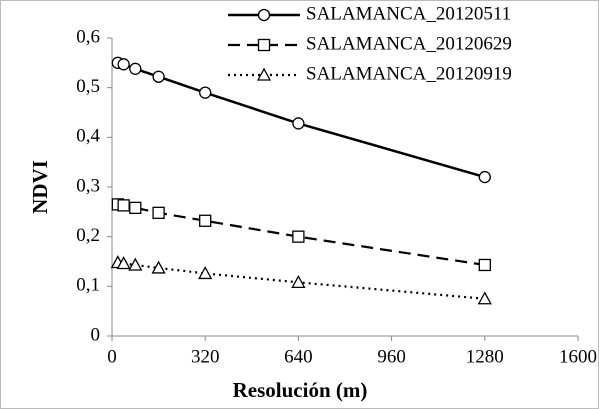 The height and width of the screenshot is (409, 599). I want to click on x-tick-label: 640, so click(298, 356).